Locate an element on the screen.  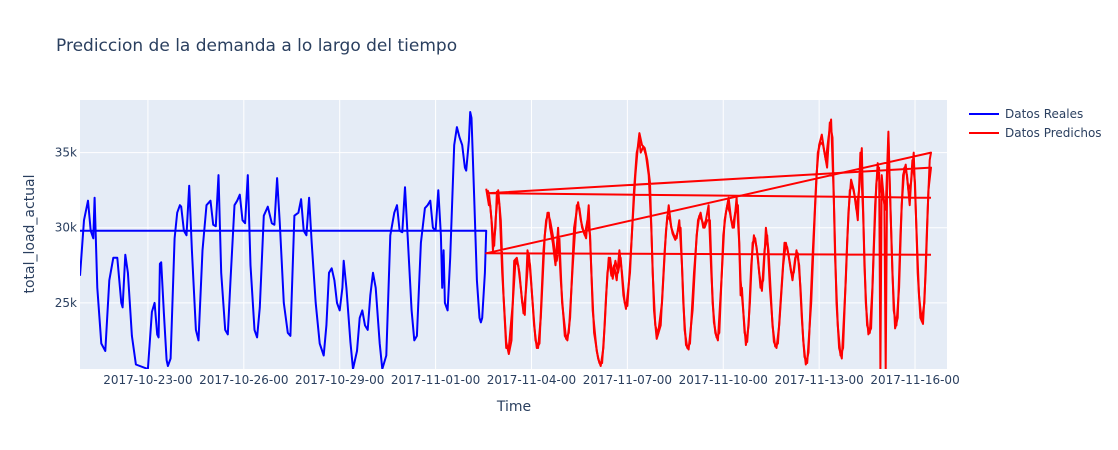
x-tick-label: 2017-11-16-00 is located at coordinates (914, 380).